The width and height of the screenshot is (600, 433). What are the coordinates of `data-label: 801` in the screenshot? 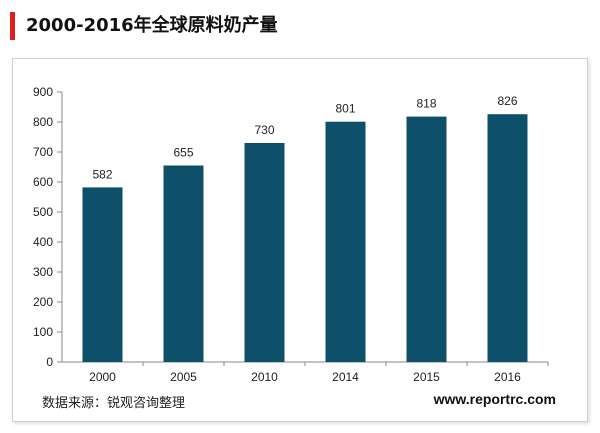 It's located at (345, 109).